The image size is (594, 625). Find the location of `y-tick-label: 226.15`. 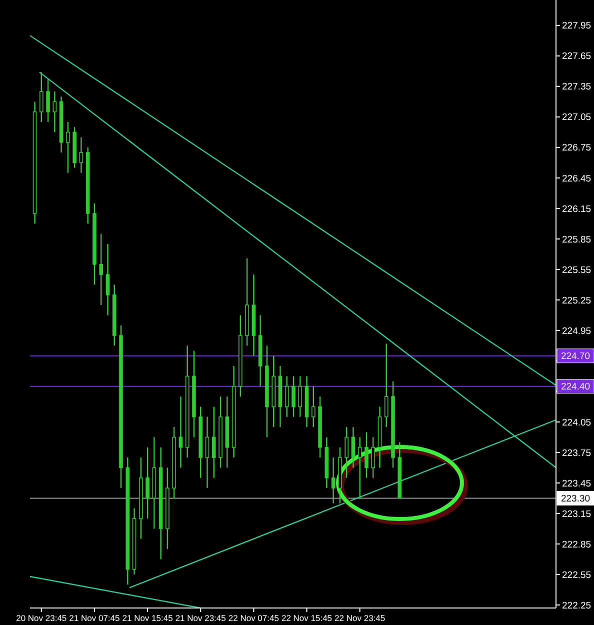

y-tick-label: 226.15 is located at coordinates (577, 209).